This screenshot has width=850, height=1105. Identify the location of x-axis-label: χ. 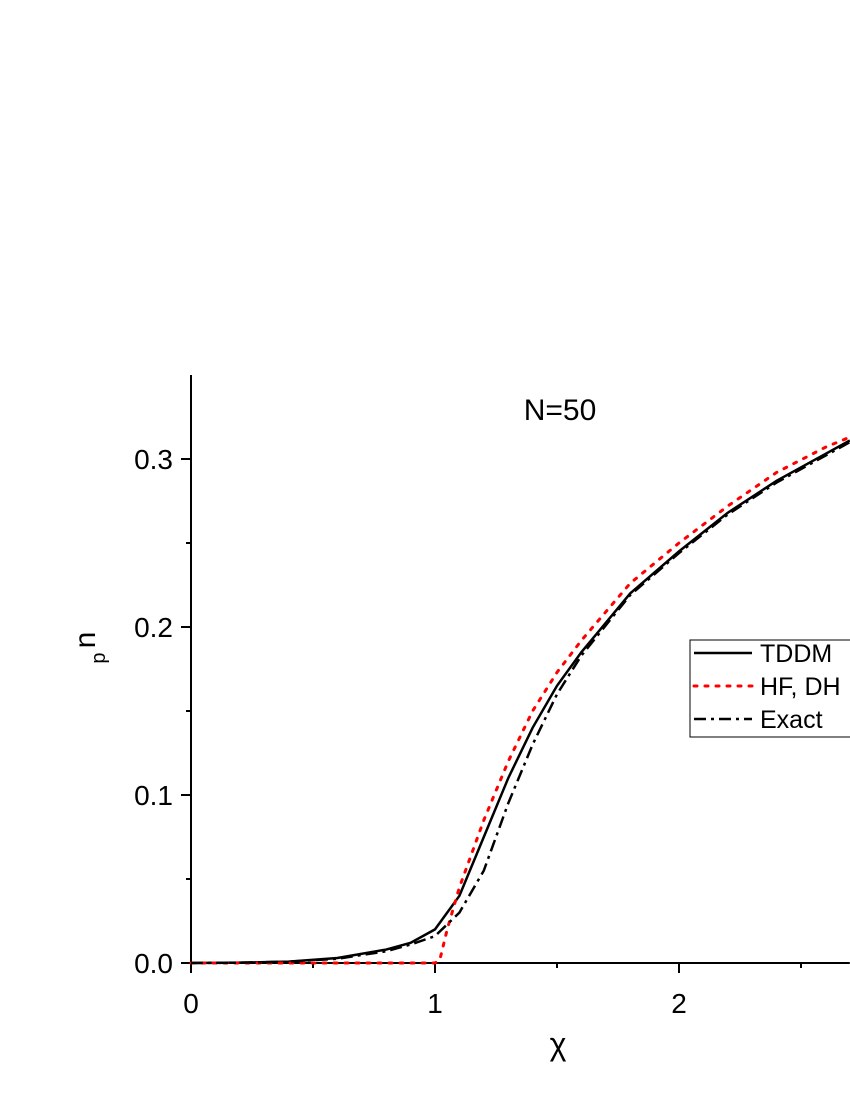
(558, 1044).